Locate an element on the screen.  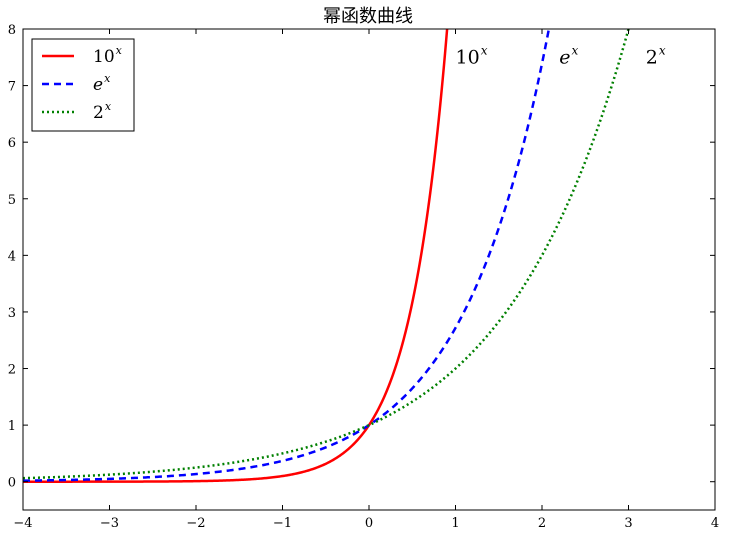
curve-annotation: 2x is located at coordinates (656, 55).